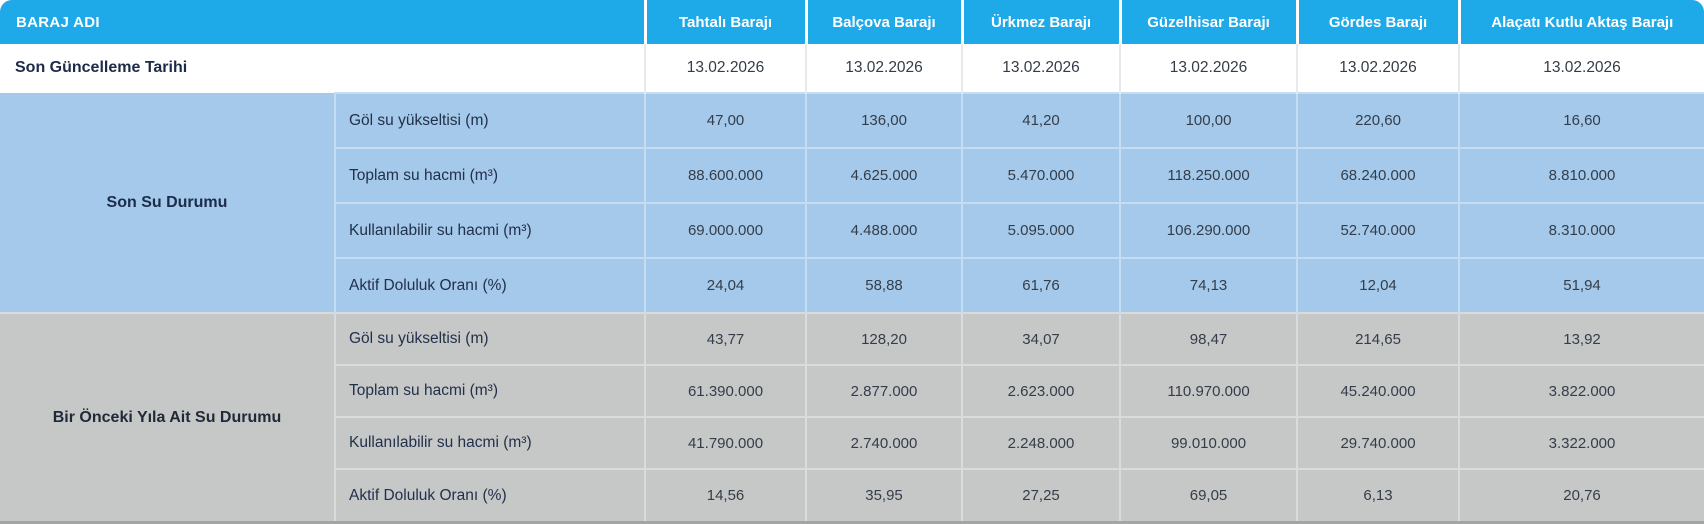 The width and height of the screenshot is (1704, 524). I want to click on metric-value: 20,76, so click(1581, 494).